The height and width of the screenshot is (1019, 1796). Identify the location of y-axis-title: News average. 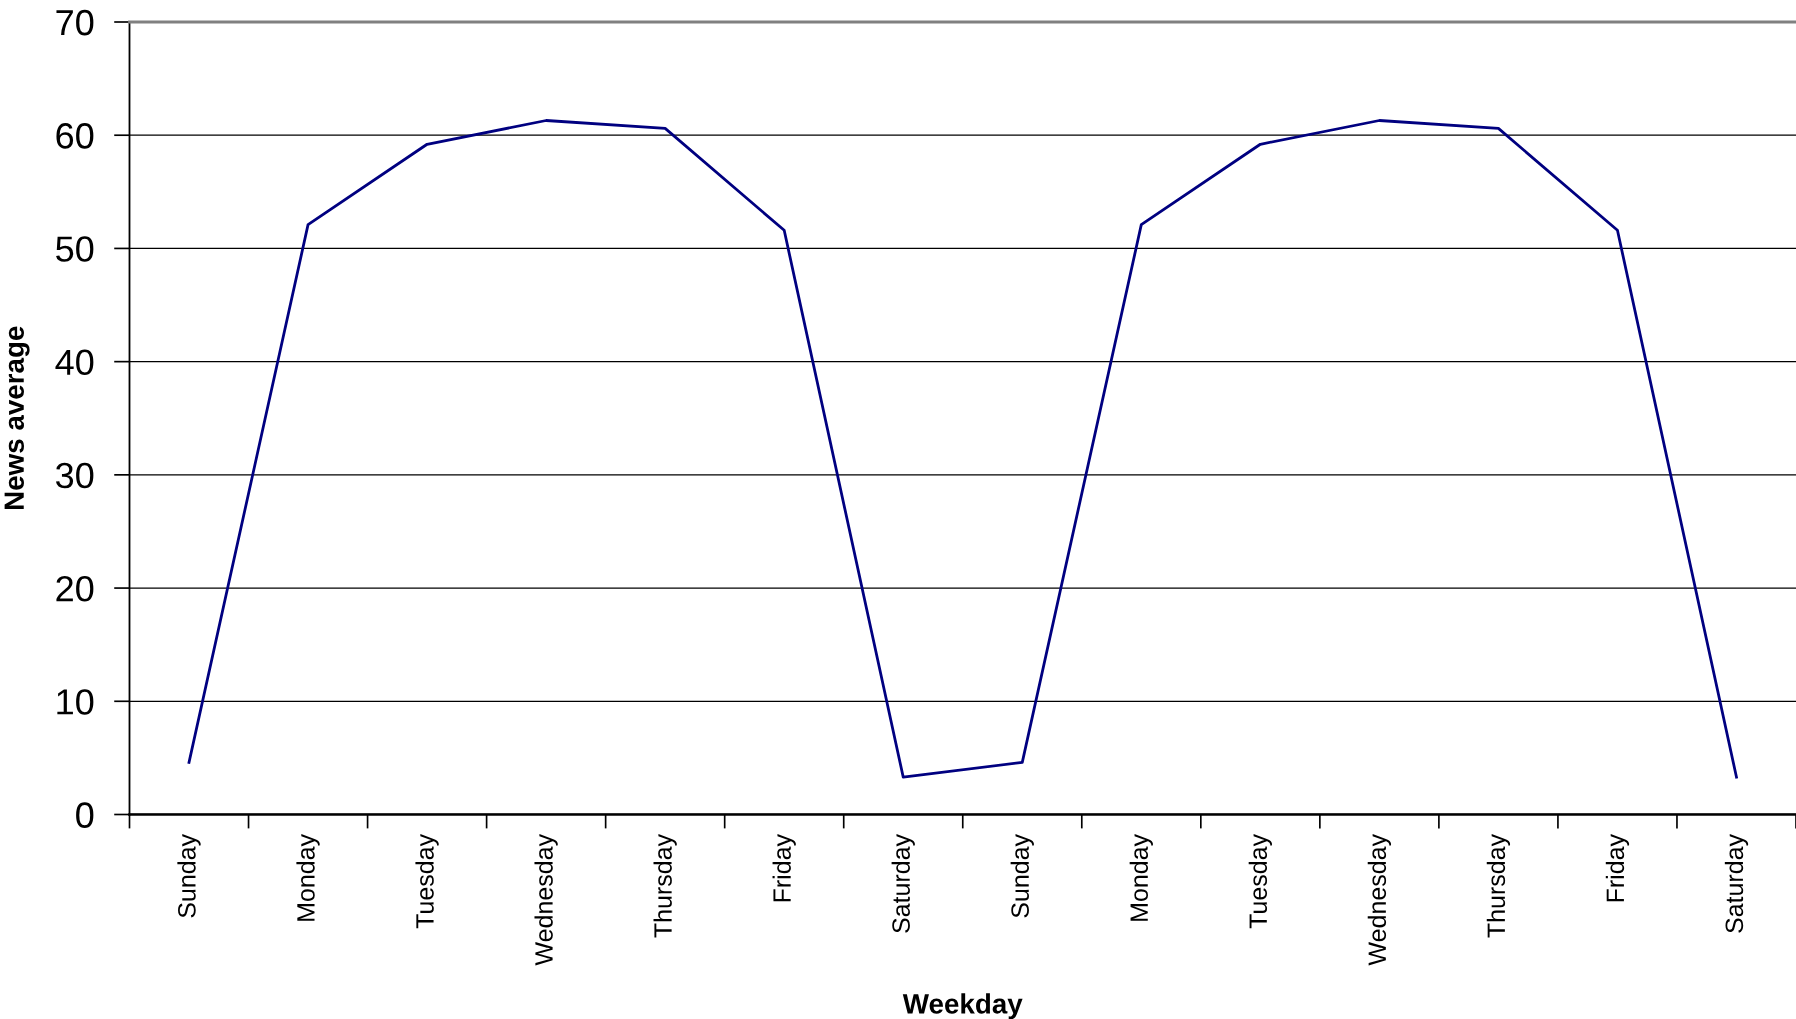
(17, 418).